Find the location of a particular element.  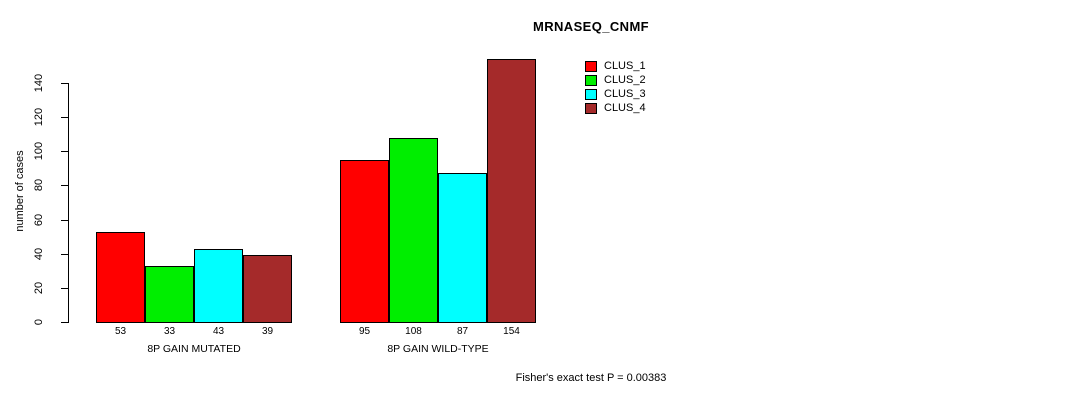

bar-value-label: 87 is located at coordinates (462, 331).